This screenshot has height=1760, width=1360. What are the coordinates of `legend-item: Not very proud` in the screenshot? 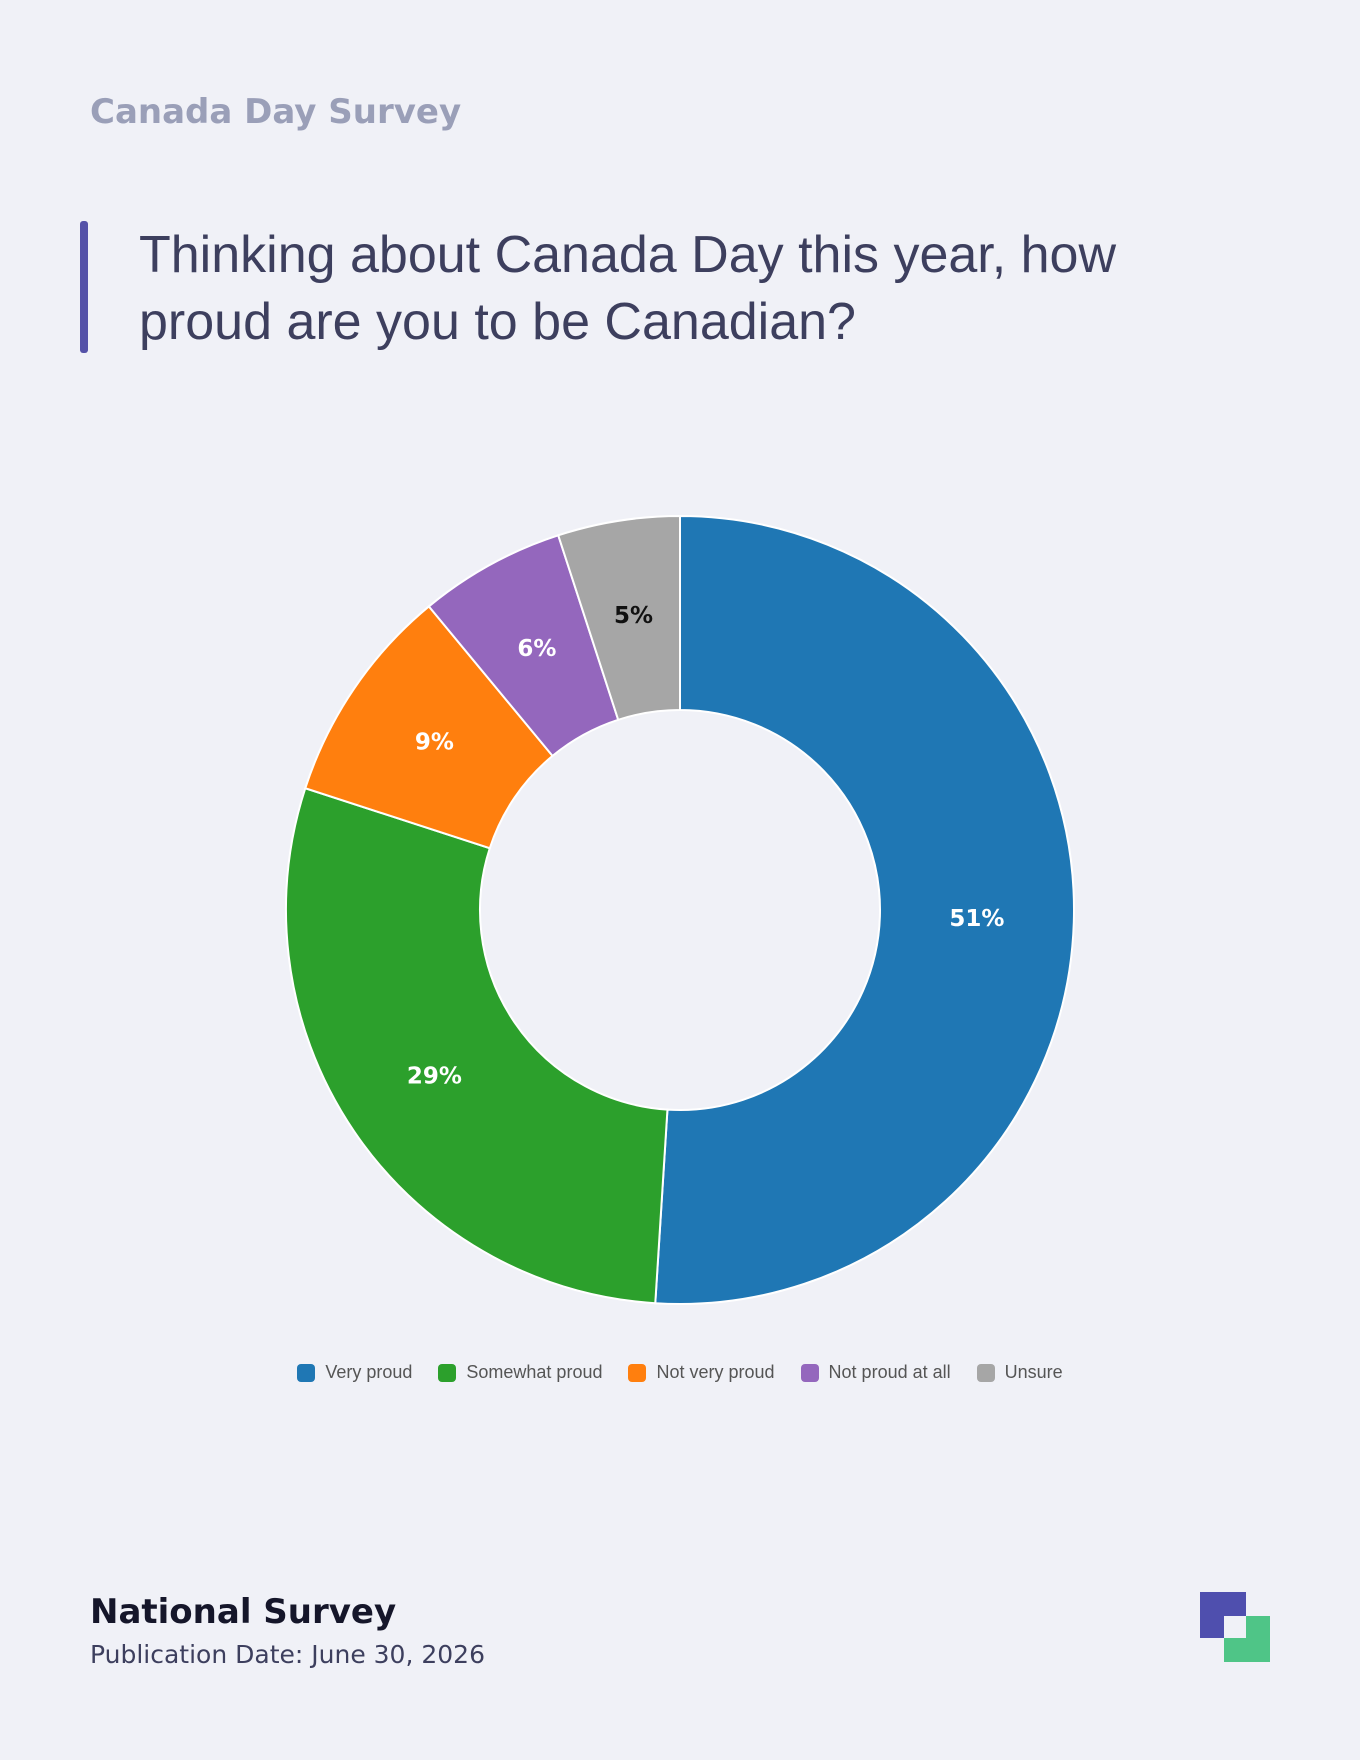 It's located at (701, 1372).